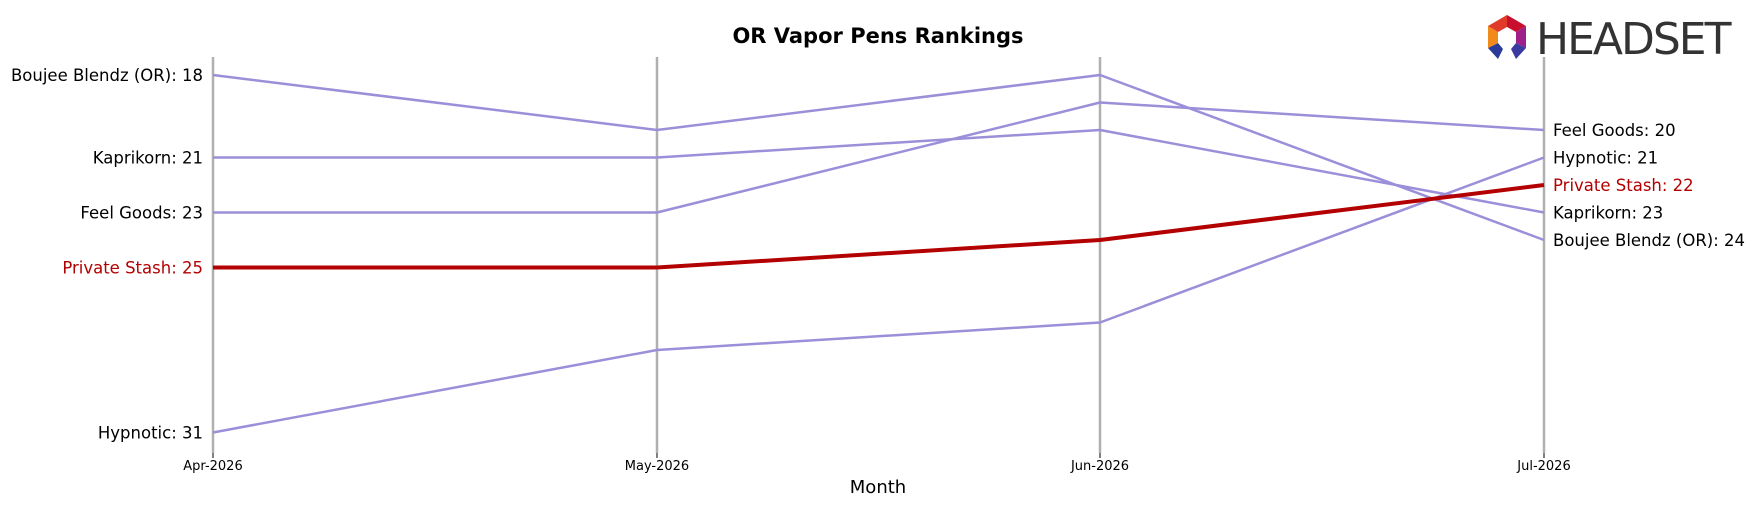  Describe the element at coordinates (877, 463) in the screenshot. I see `x-axis-ticks: Apr-2026 May-2026 Jun-2026 Jul-2026` at that location.